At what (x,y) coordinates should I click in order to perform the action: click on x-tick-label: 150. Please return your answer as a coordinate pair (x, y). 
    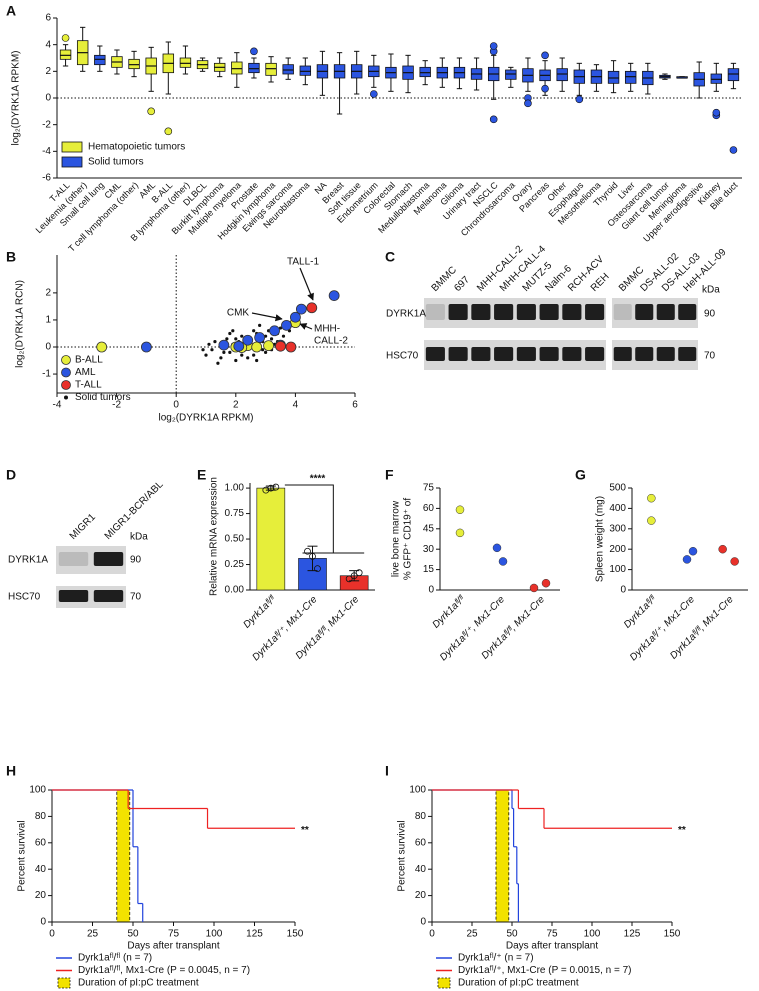
    Looking at the image, I should click on (295, 934).